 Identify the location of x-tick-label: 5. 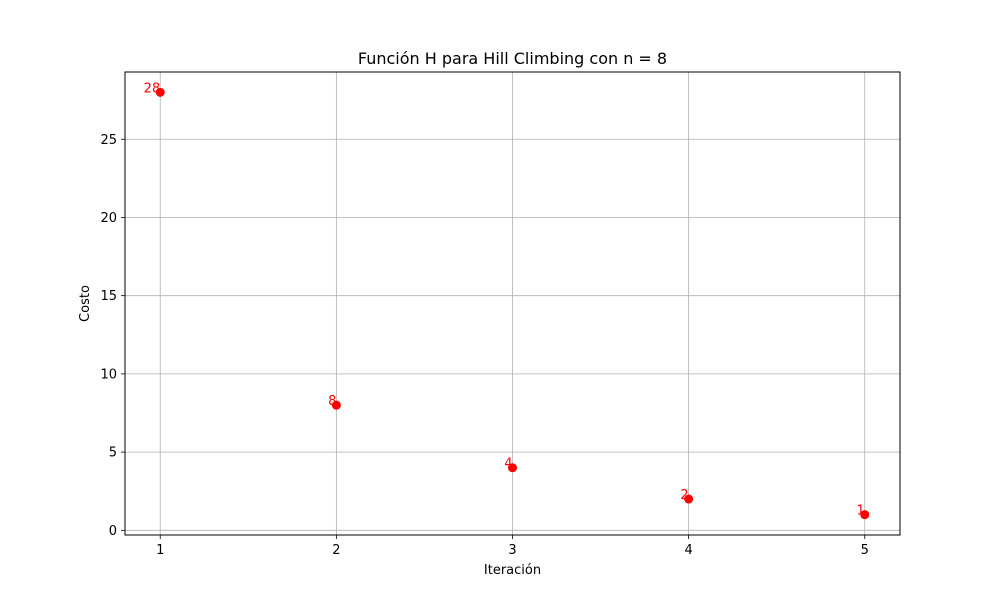
(865, 550).